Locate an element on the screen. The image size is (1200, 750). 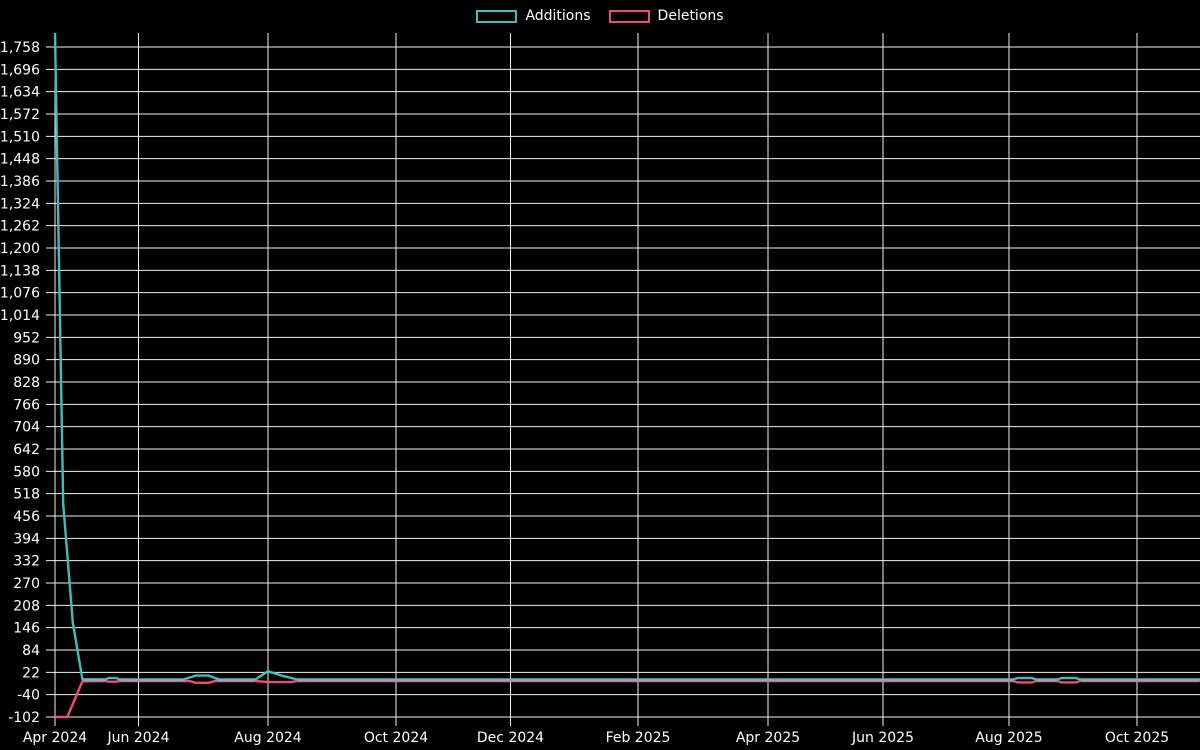
y-axis-label: -102 is located at coordinates (24, 718).